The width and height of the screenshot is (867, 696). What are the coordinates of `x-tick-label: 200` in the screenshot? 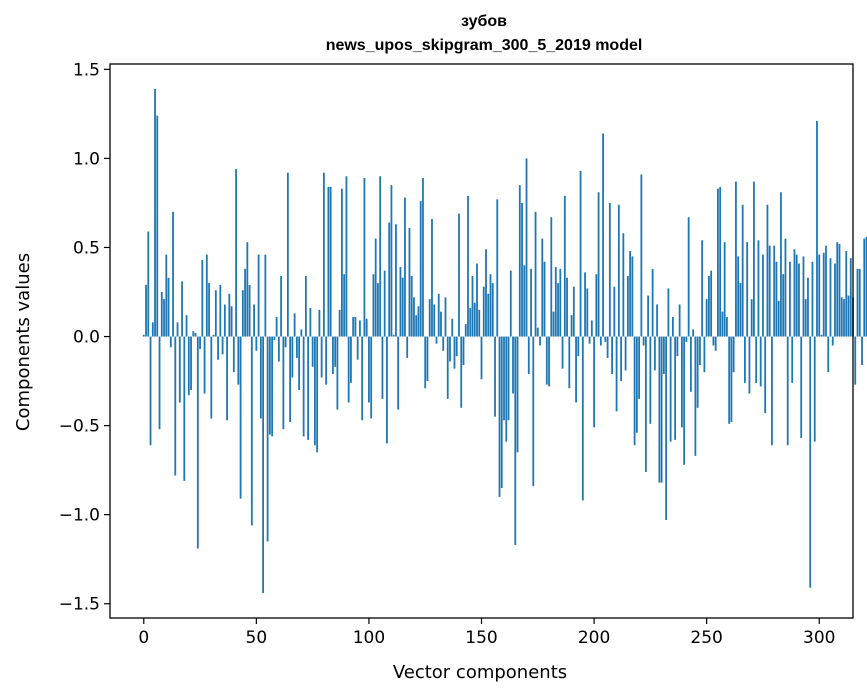 It's located at (594, 638).